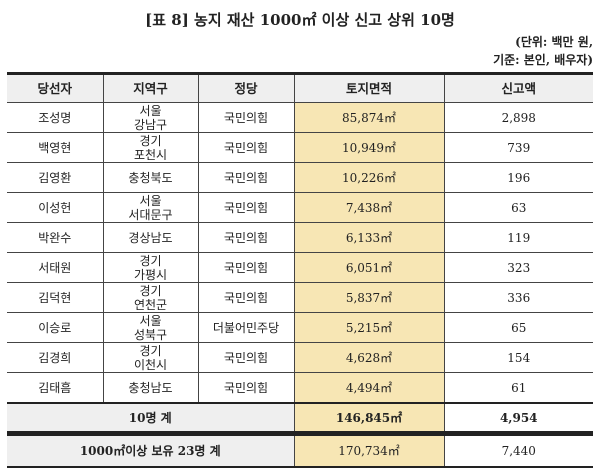 This screenshot has height=472, width=600. I want to click on cell-area: 85,874㎡, so click(369, 117).